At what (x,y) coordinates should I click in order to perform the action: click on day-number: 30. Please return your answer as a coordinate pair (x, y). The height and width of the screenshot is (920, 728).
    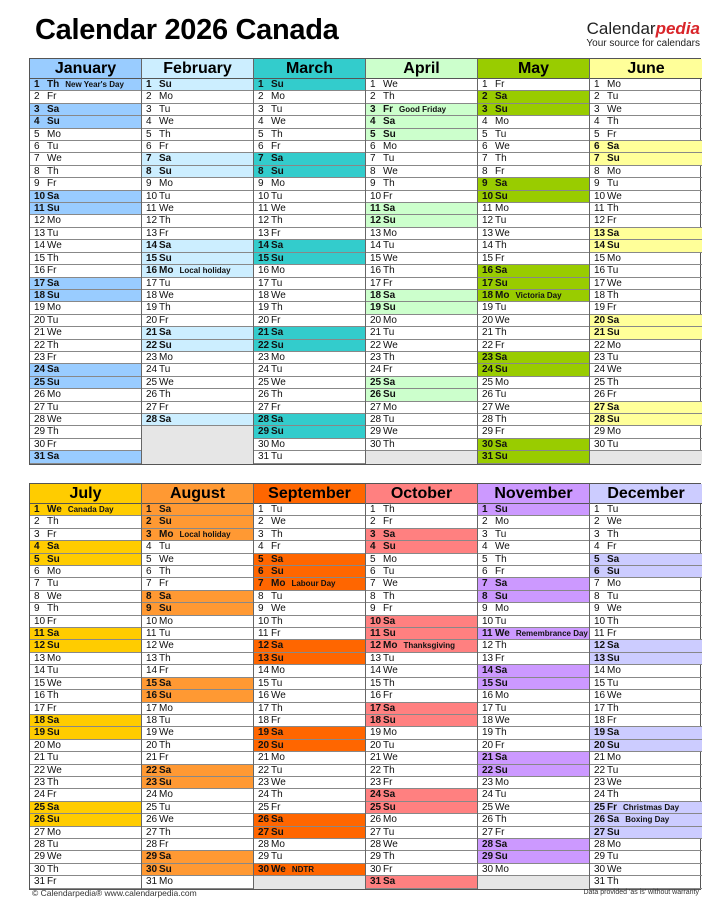
    Looking at the image, I should click on (376, 869).